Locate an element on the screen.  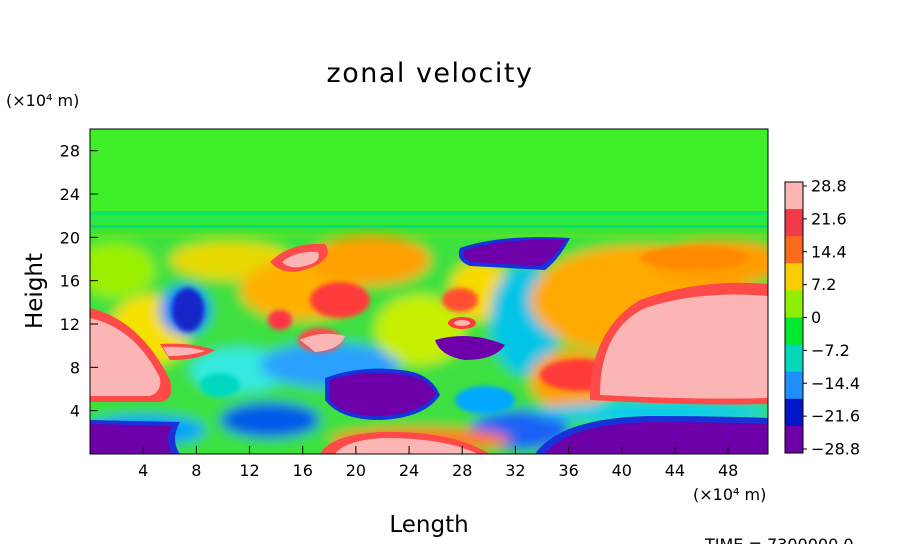
x-tick-label: 40 is located at coordinates (622, 470).